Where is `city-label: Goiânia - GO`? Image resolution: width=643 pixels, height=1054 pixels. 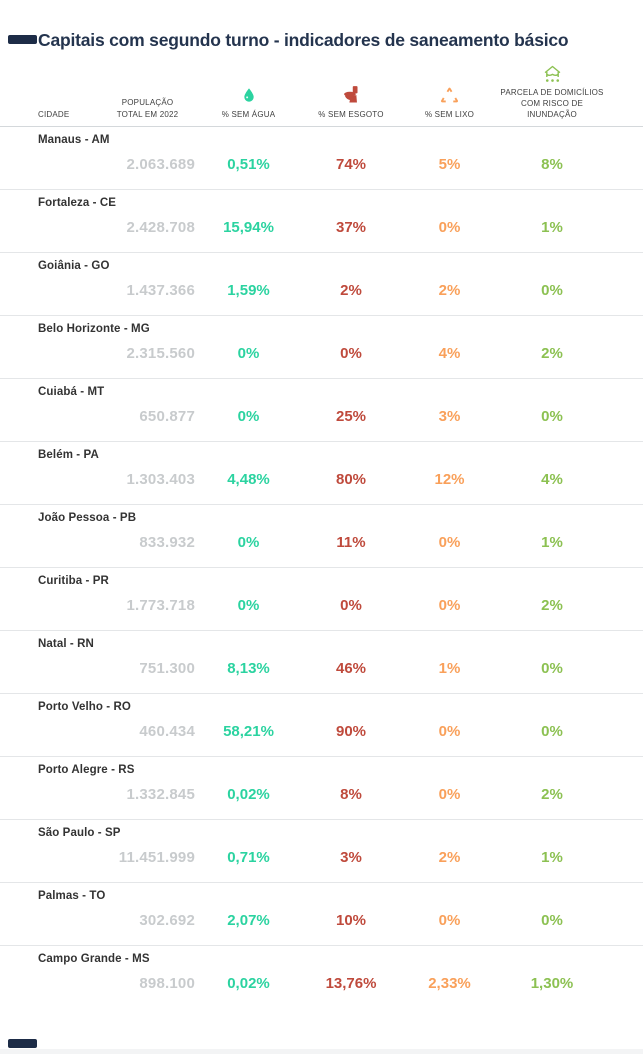
city-label: Goiânia - GO is located at coordinates (74, 266).